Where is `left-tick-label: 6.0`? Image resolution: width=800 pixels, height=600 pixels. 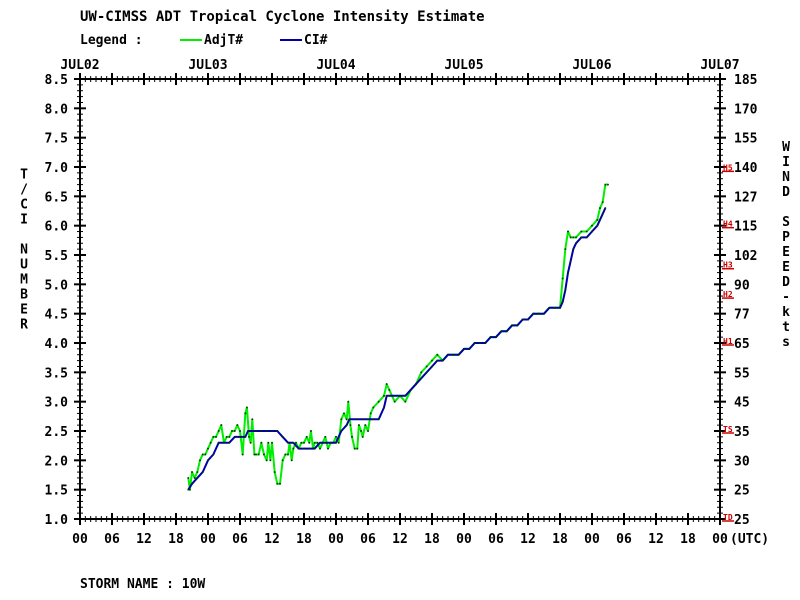 left-tick-label: 6.0 is located at coordinates (57, 227).